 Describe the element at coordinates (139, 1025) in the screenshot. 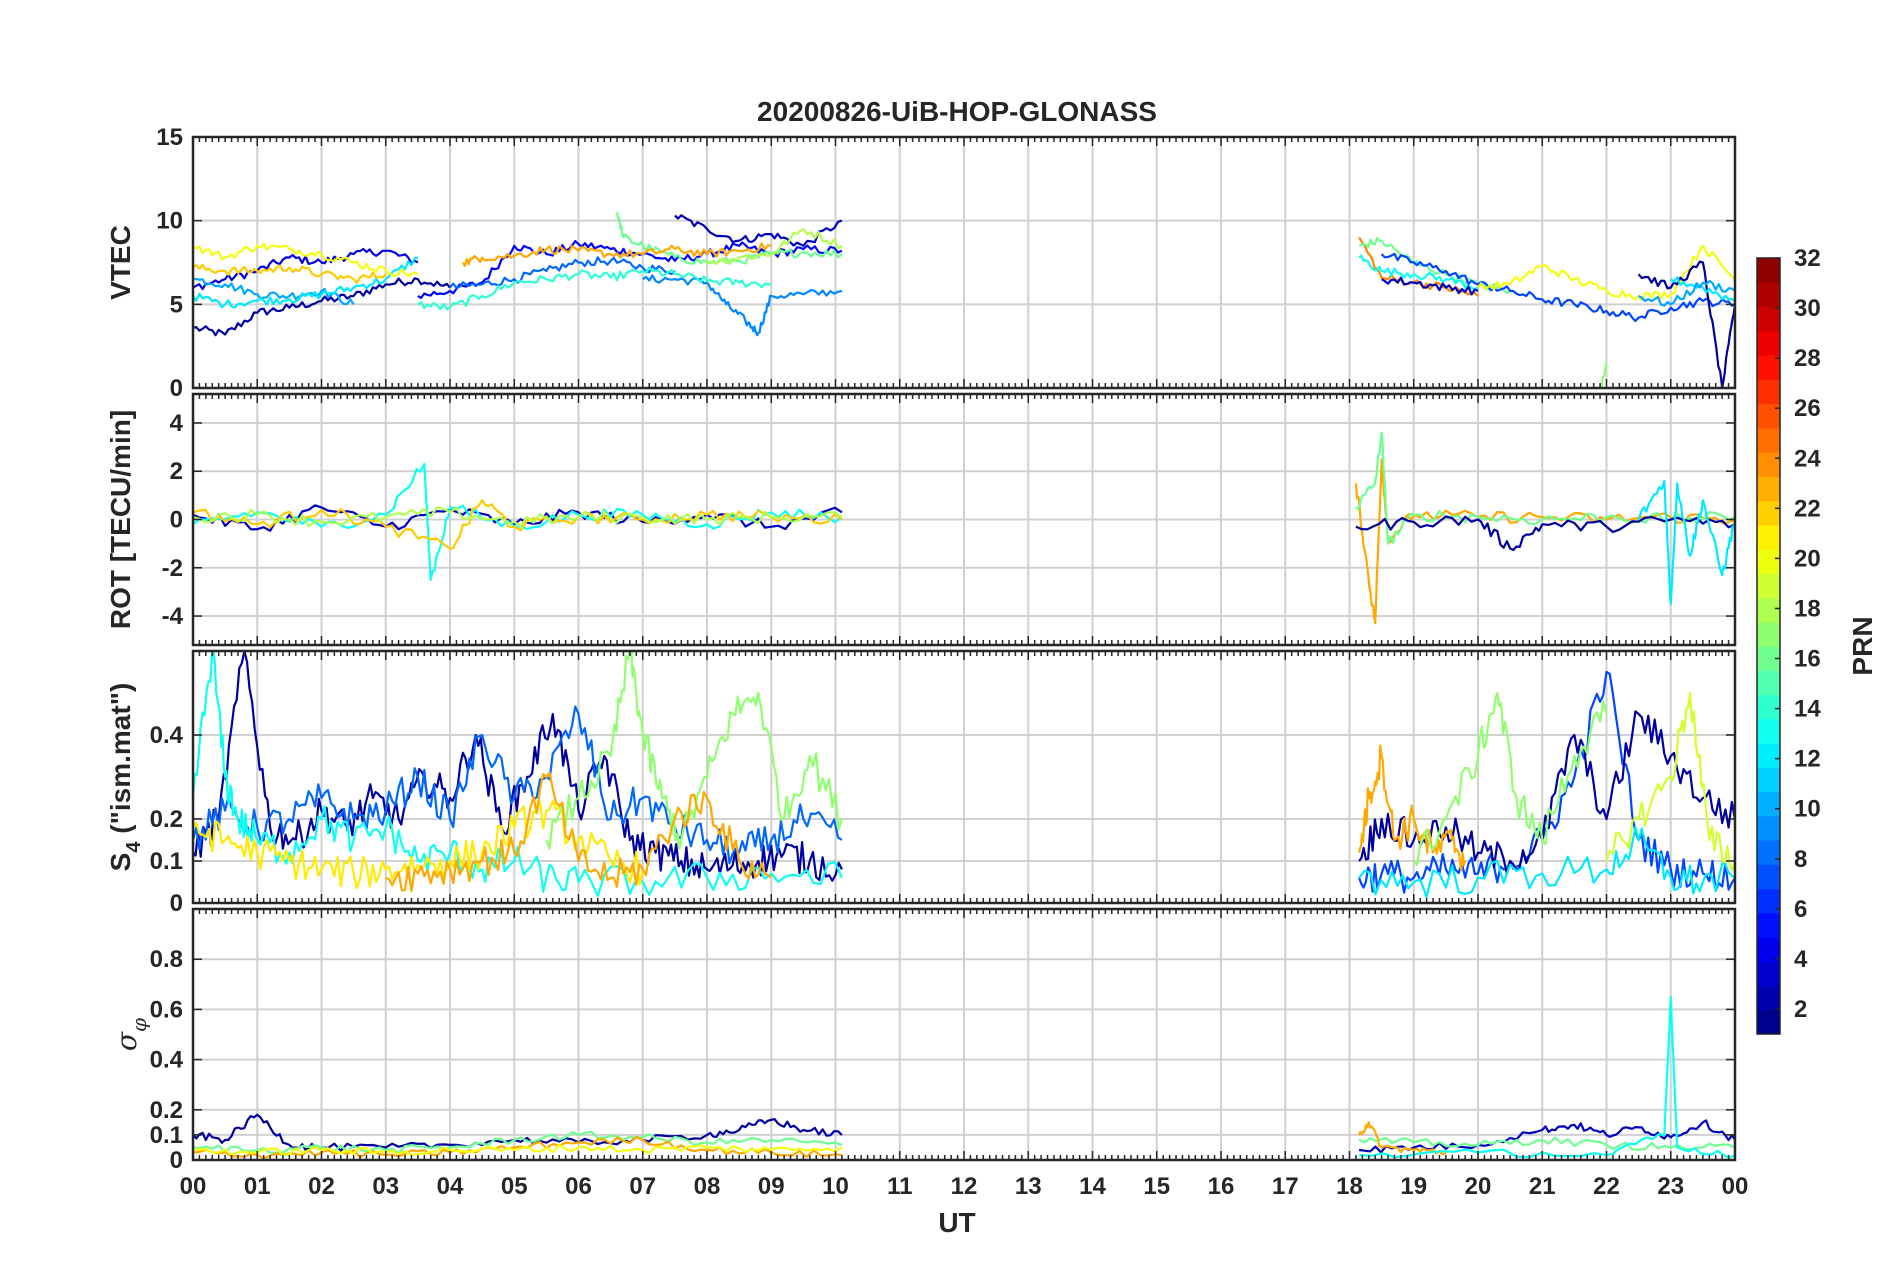

I see `y-axis-label-sub: φ` at that location.